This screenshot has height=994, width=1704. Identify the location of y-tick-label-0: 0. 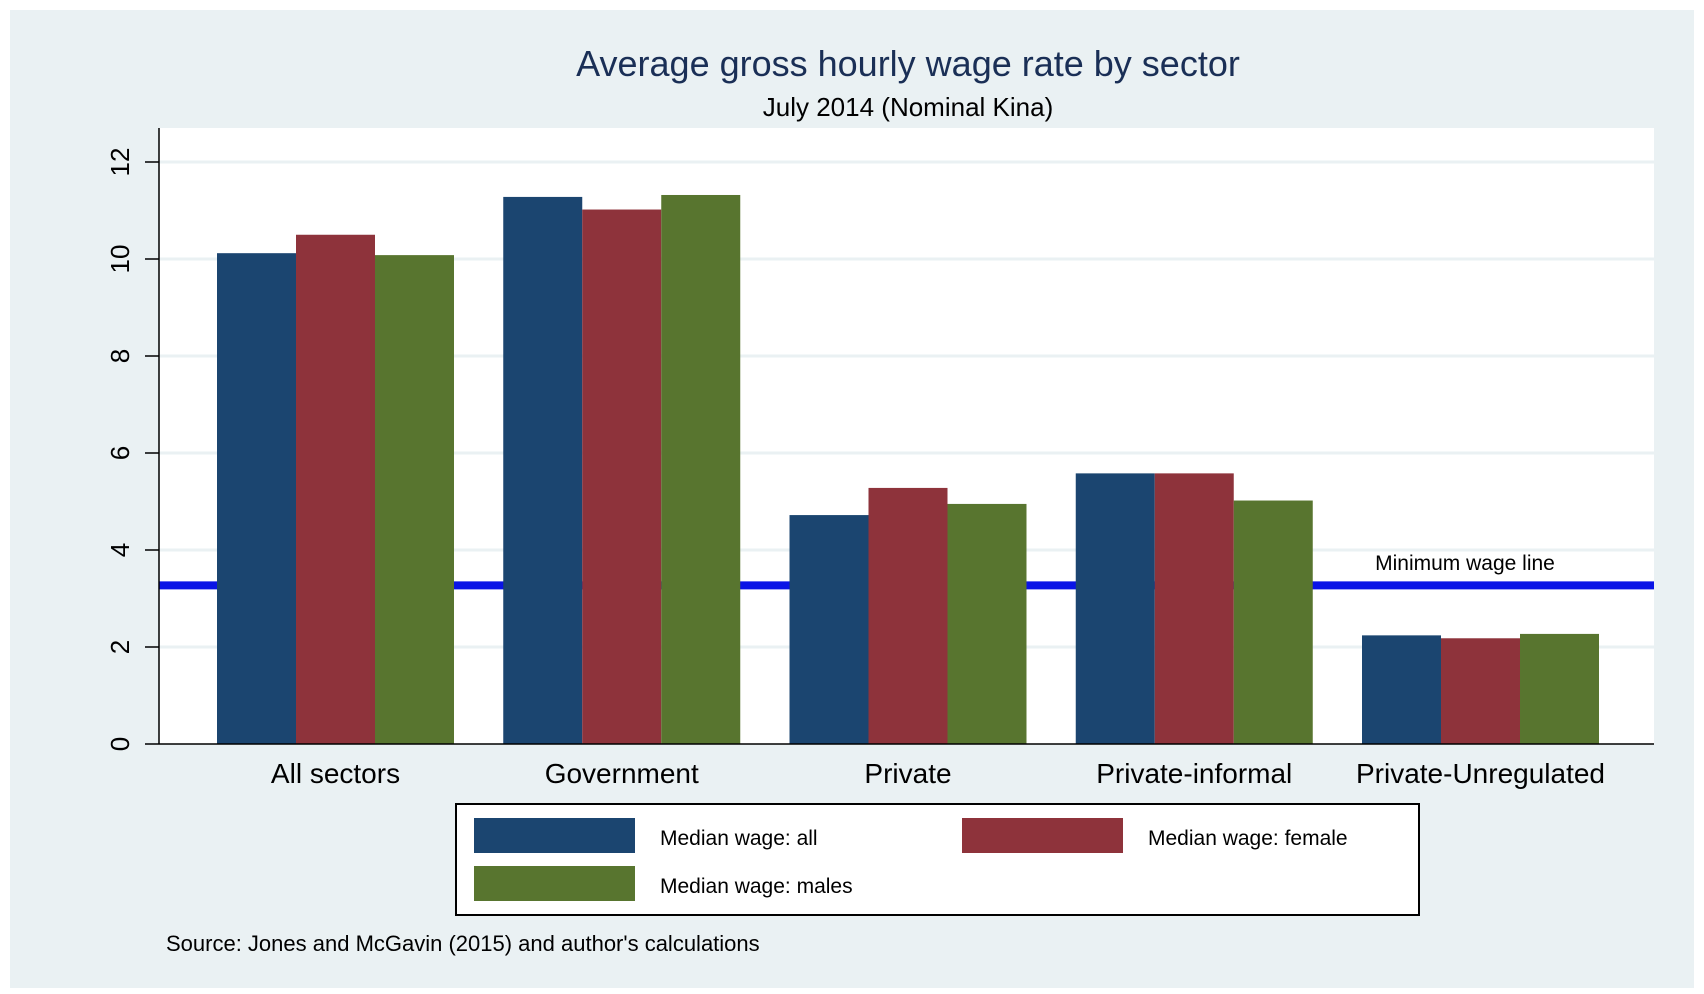
(120, 744).